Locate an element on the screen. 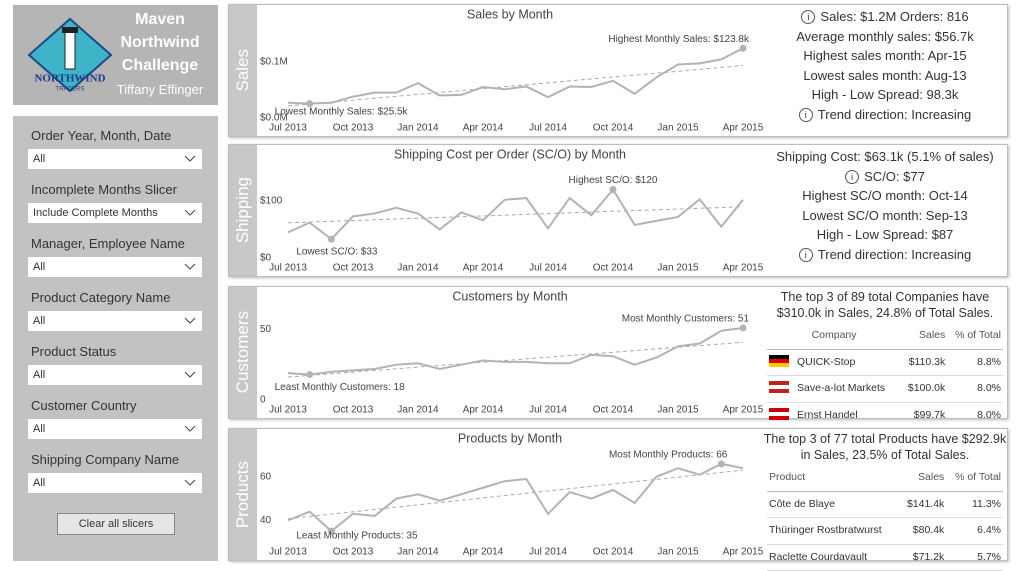 The image size is (1024, 571). table-cell: QUICK-Stop is located at coordinates (834, 362).